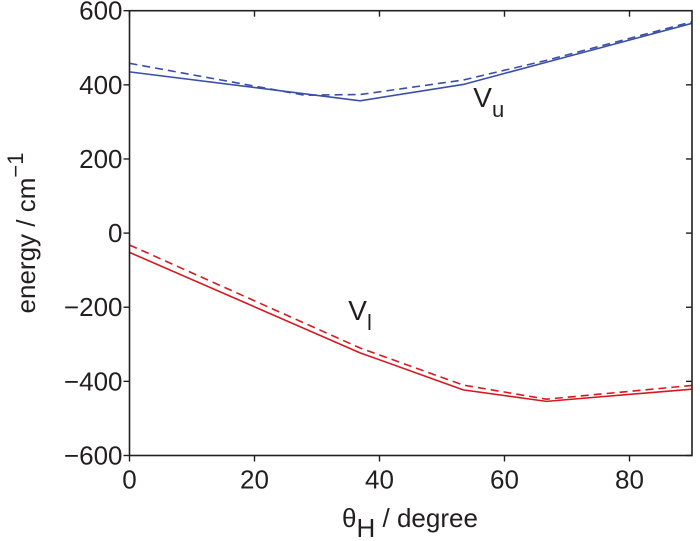  Describe the element at coordinates (22, 233) in the screenshot. I see `y-axis-label: energy / cm−1` at that location.